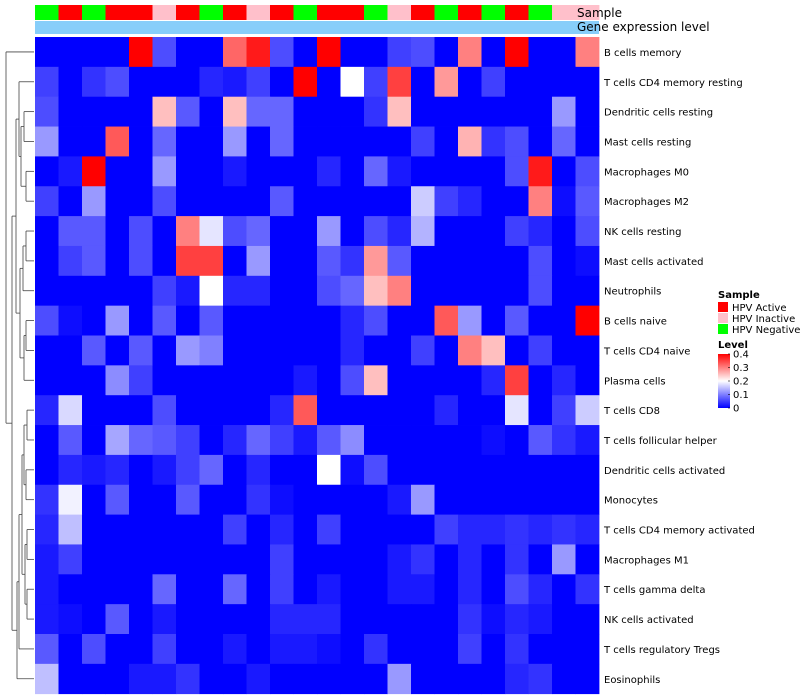  Describe the element at coordinates (646, 202) in the screenshot. I see `row-label: Macrophages M2` at that location.